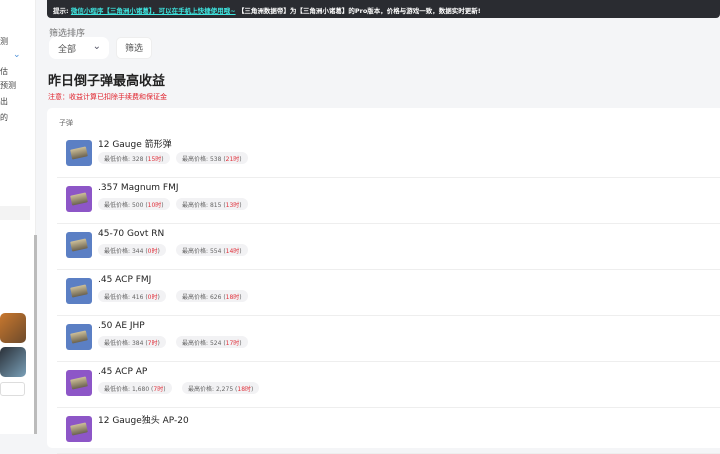 Image resolution: width=720 pixels, height=454 pixels. I want to click on ammo-name: 12 Gauge独头 AP-20, so click(143, 421).